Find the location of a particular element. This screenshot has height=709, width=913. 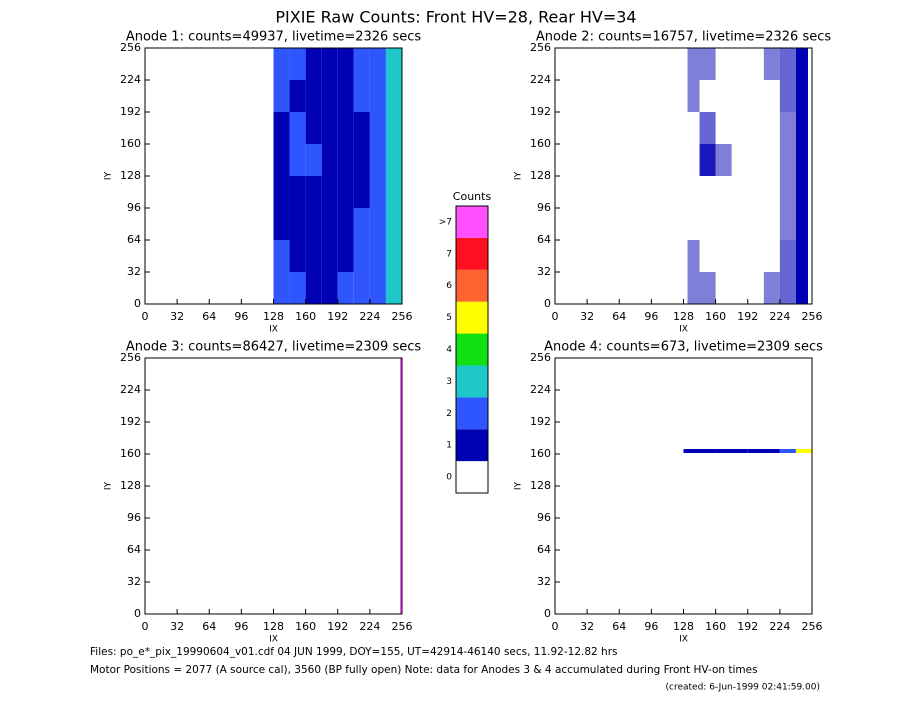

y-axis-label: IY is located at coordinates (519, 175).